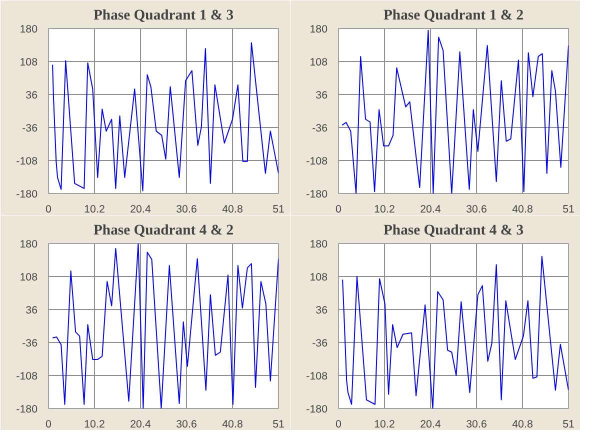 The image size is (600, 437). I want to click on chart-title: Phase Quadrant 1 & 2, so click(453, 16).